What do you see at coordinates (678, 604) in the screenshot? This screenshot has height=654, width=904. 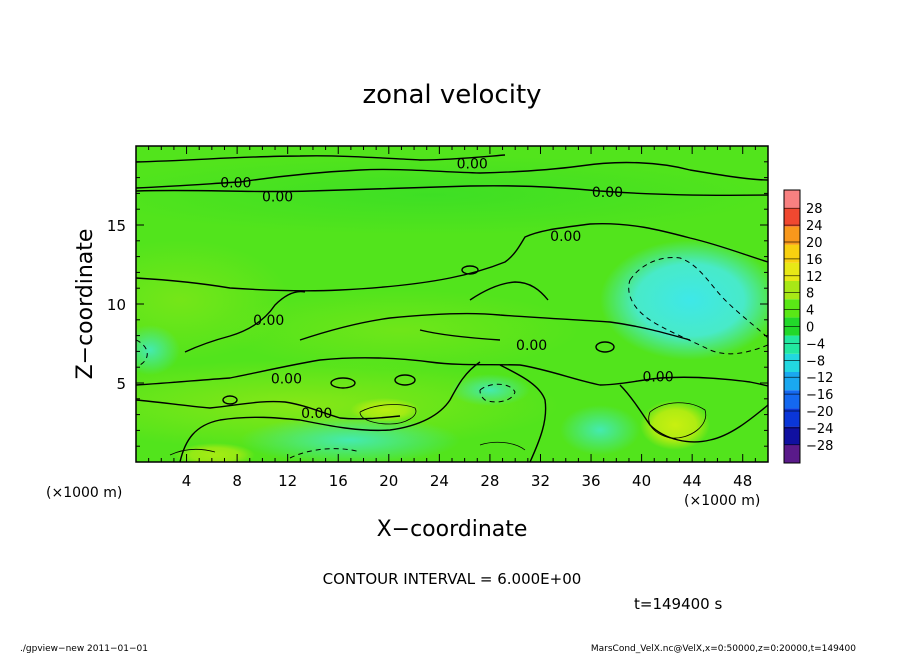 I see `time-text: t=149400 s` at bounding box center [678, 604].